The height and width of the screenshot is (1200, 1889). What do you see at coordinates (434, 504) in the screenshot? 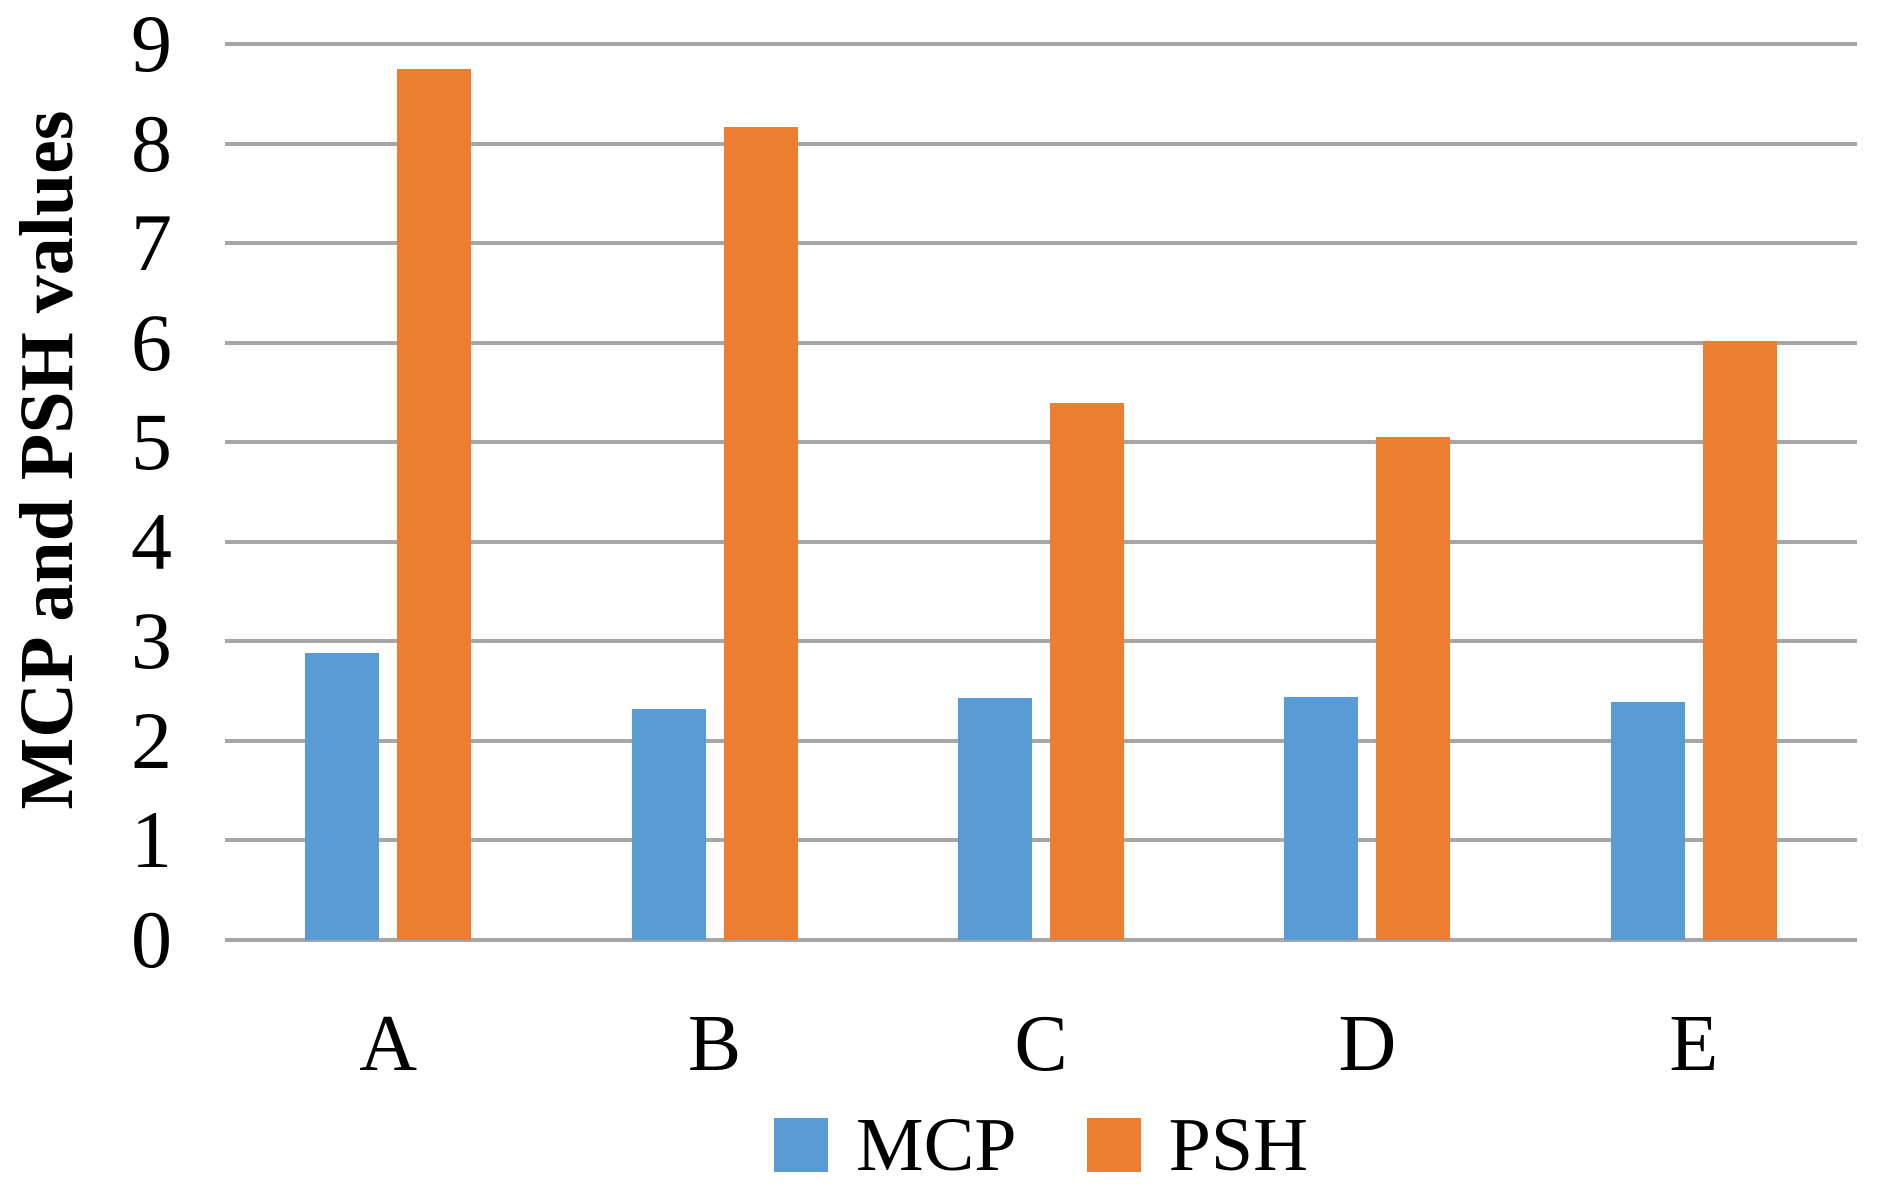
I see `bar-psh-a` at bounding box center [434, 504].